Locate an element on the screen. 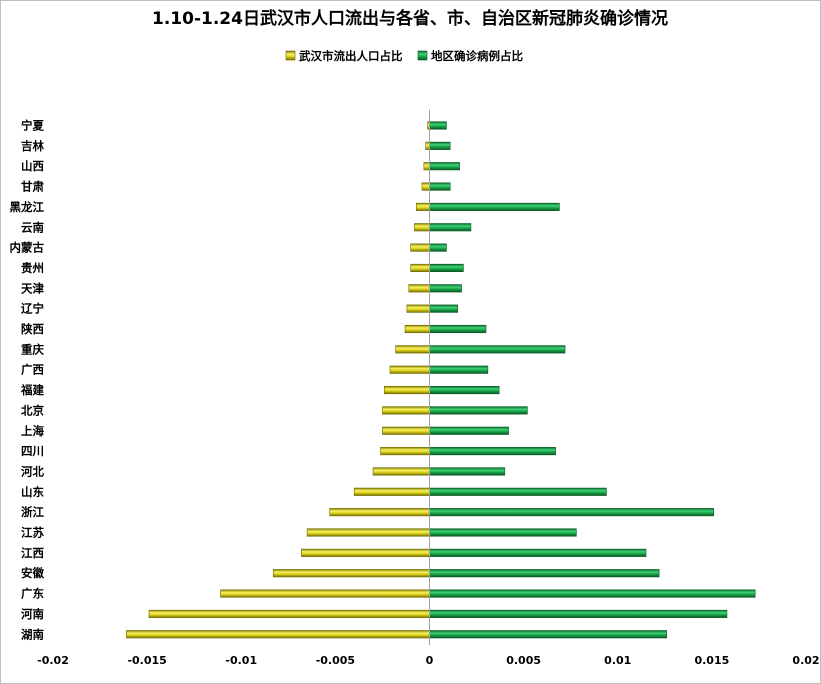 The image size is (821, 684). category-label: 湖南 is located at coordinates (32, 634).